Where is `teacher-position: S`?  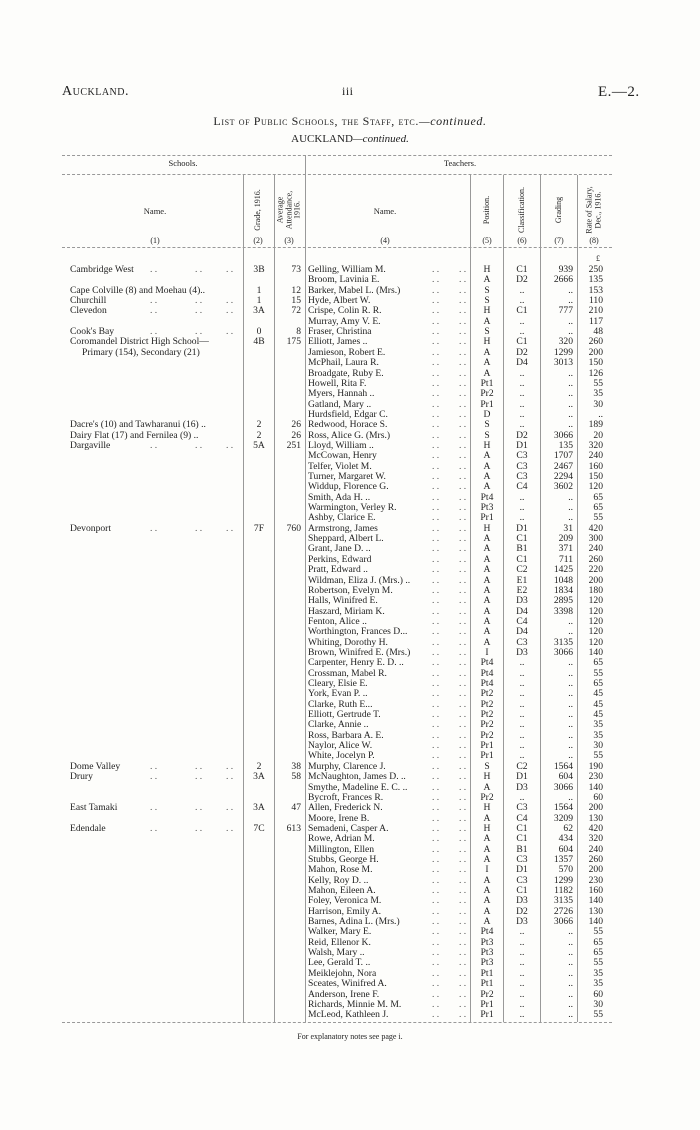 teacher-position: S is located at coordinates (487, 290).